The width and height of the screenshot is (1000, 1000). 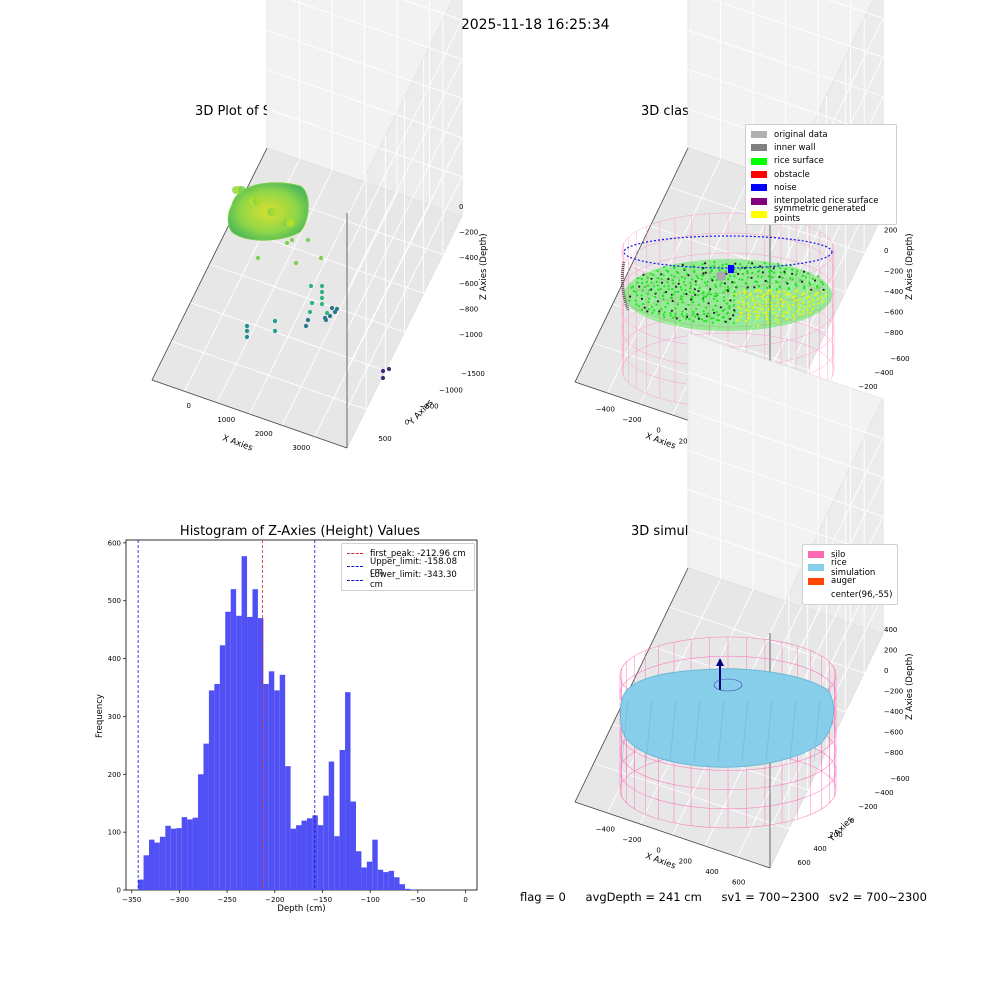 I want to click on plot4-z-tick-label: −400, so click(x=893, y=712).